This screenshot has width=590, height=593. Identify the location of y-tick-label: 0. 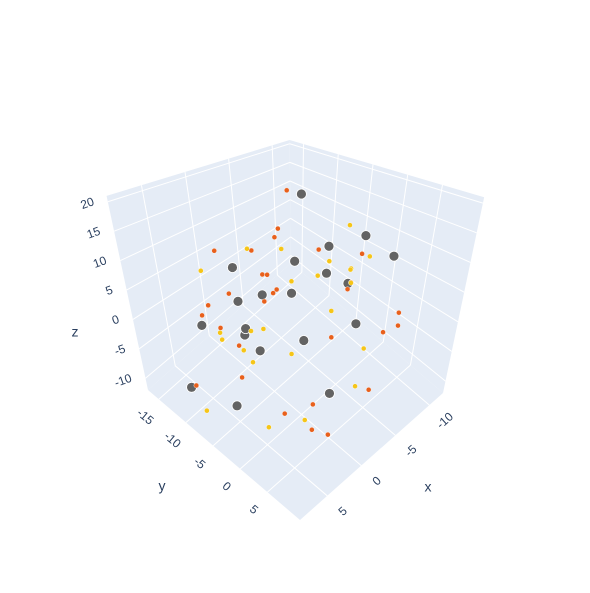
(227, 486).